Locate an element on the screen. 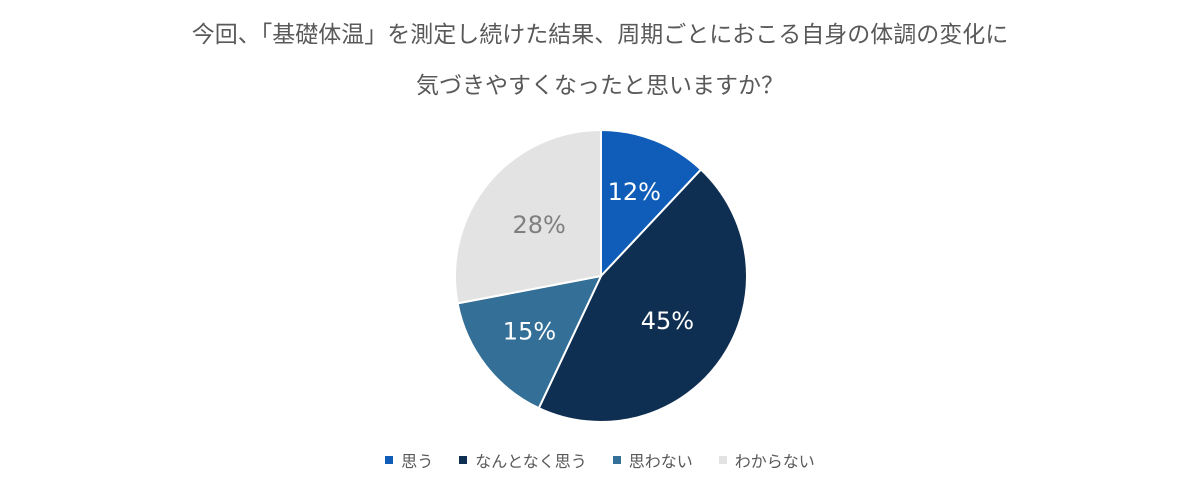 This screenshot has height=482, width=1200. legend-swatch-wakaranai is located at coordinates (722, 460).